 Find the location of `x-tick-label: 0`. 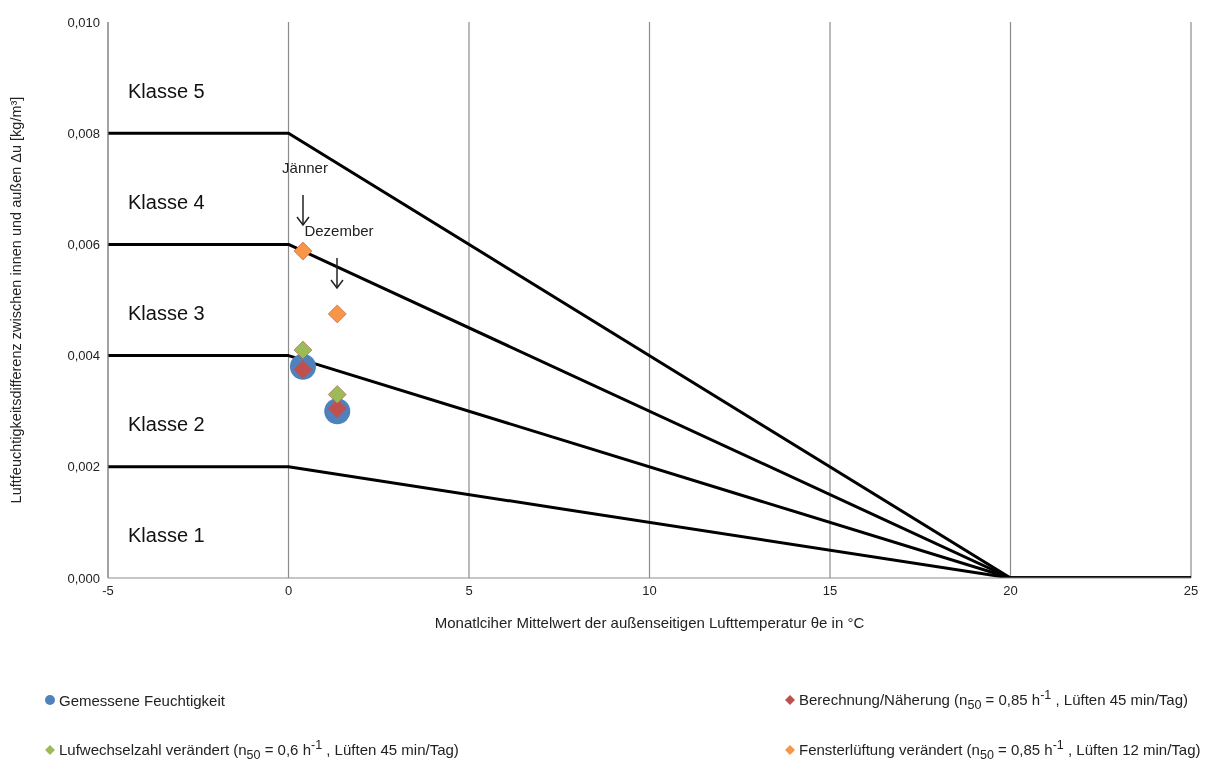

x-tick-label: 0 is located at coordinates (288, 591).